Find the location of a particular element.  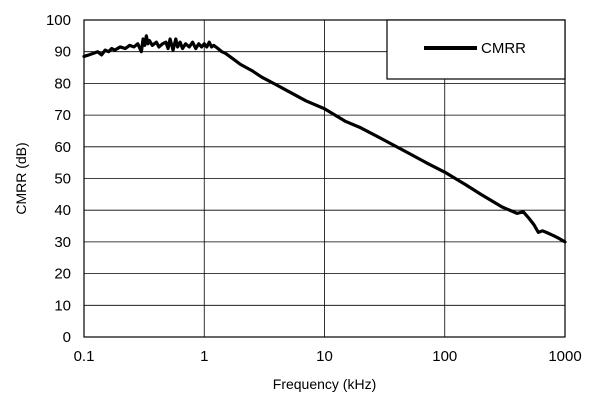

y-tick-label: 80 is located at coordinates (62, 83).